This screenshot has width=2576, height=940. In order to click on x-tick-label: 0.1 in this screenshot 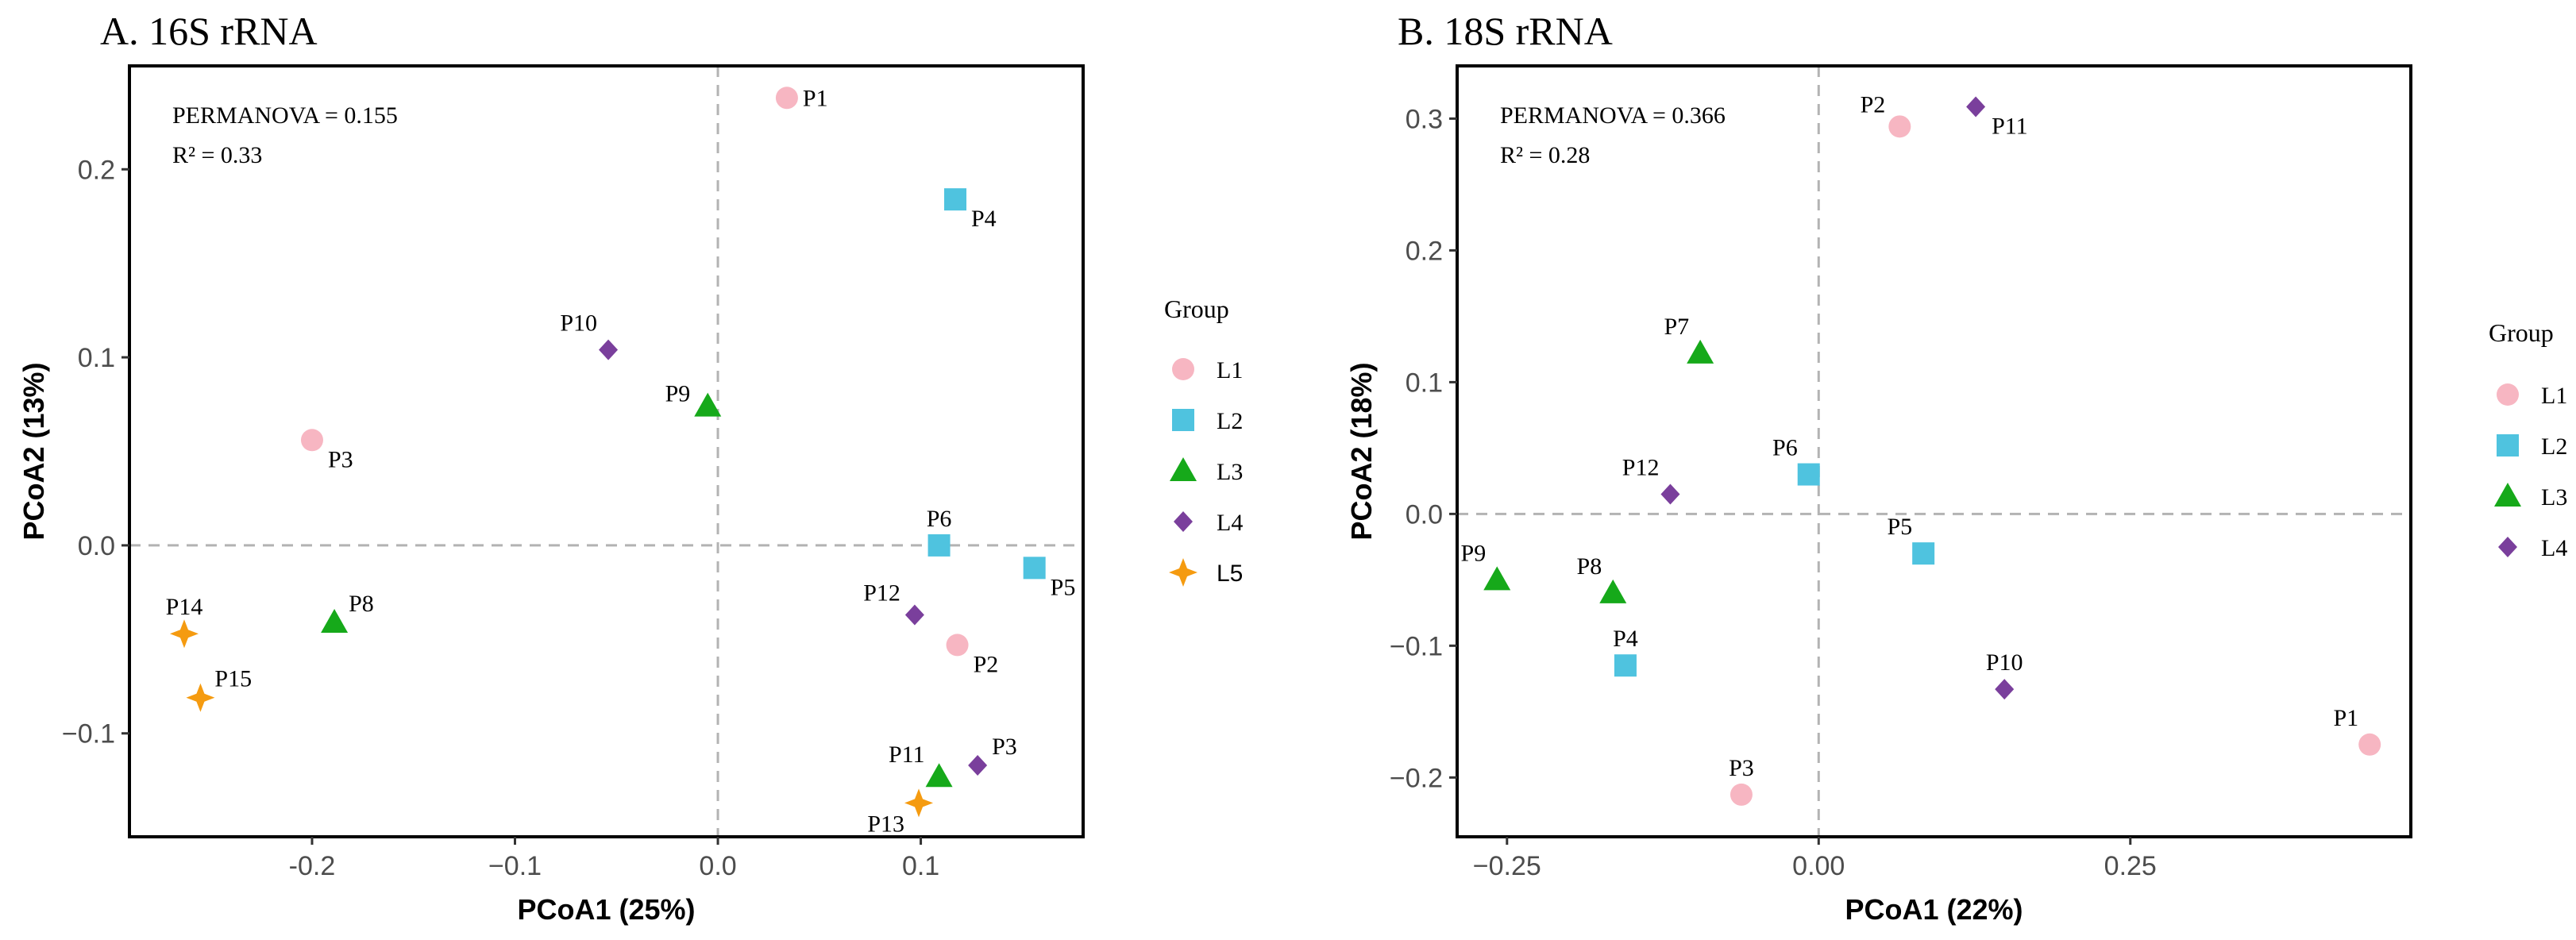, I will do `click(920, 866)`.